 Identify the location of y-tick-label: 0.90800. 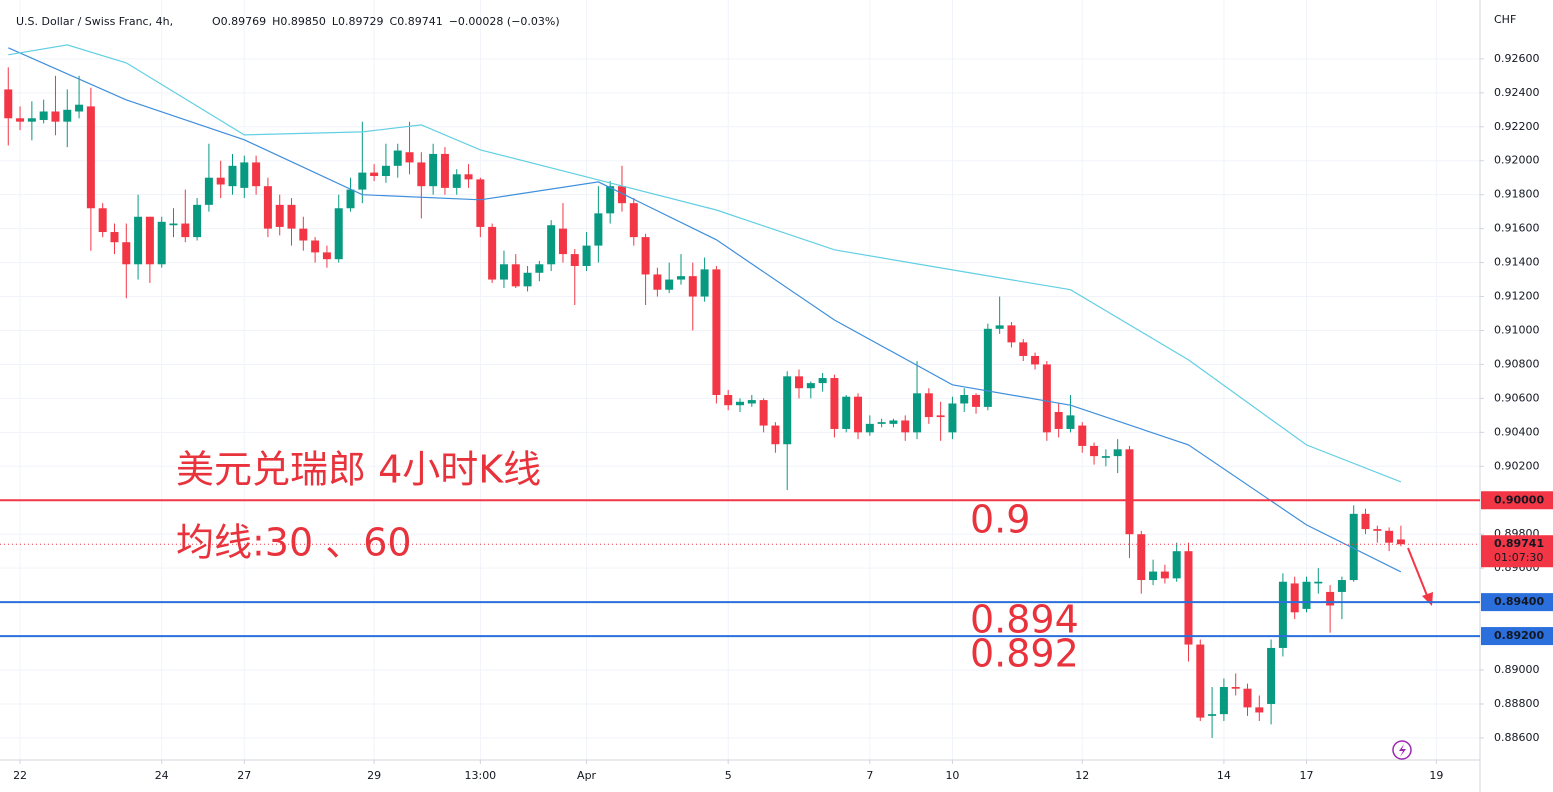
(1517, 363).